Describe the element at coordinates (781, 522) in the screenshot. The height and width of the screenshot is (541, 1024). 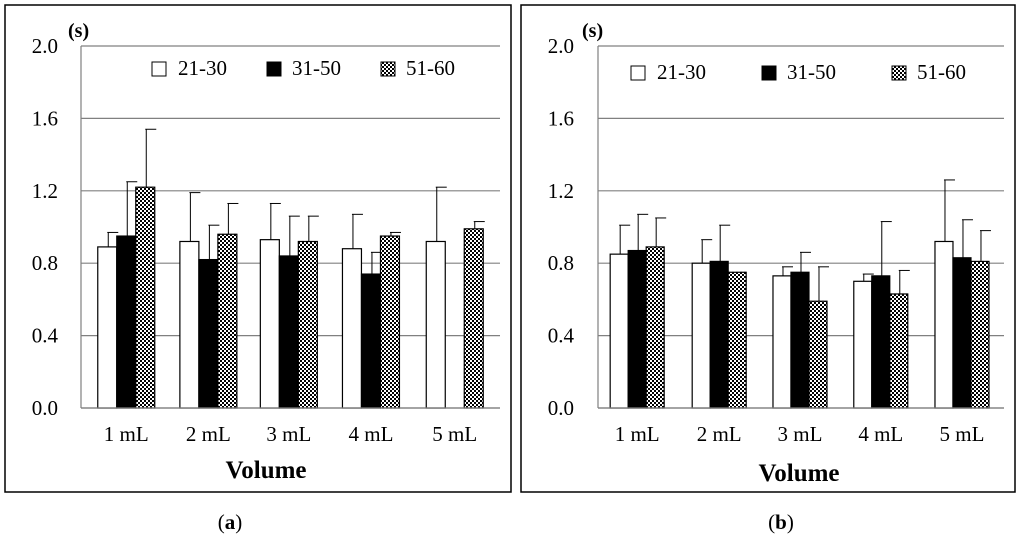
I see `caption-b: (b)` at that location.